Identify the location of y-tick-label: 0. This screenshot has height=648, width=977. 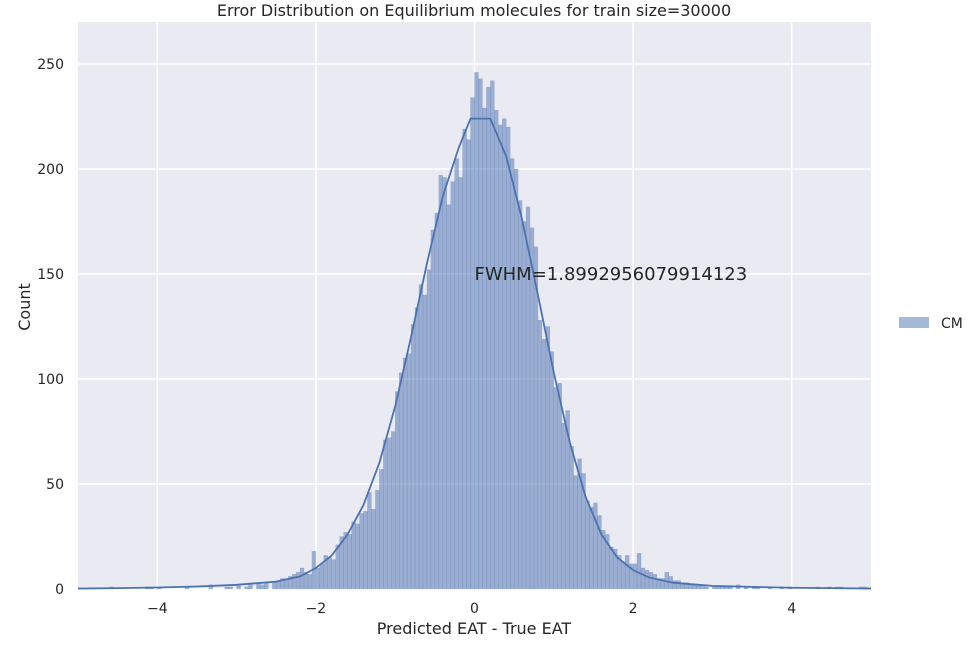
(59, 590).